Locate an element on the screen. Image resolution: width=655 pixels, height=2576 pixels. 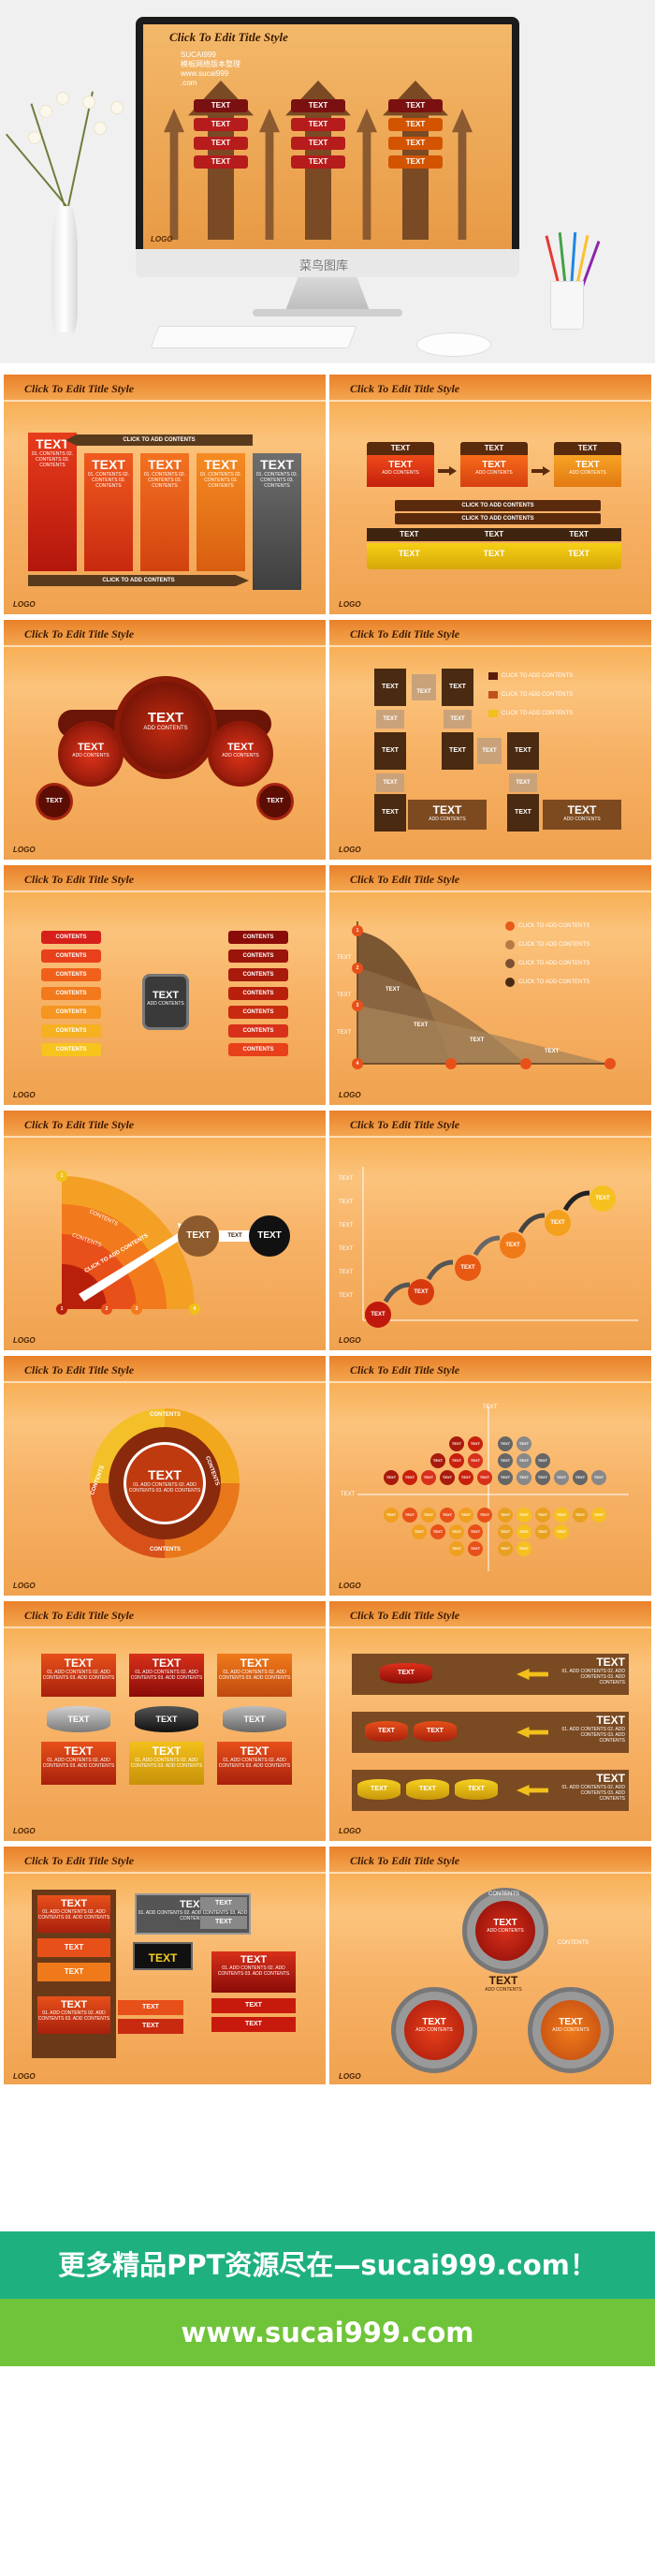
grid-label: TEXT is located at coordinates (74, 1903).